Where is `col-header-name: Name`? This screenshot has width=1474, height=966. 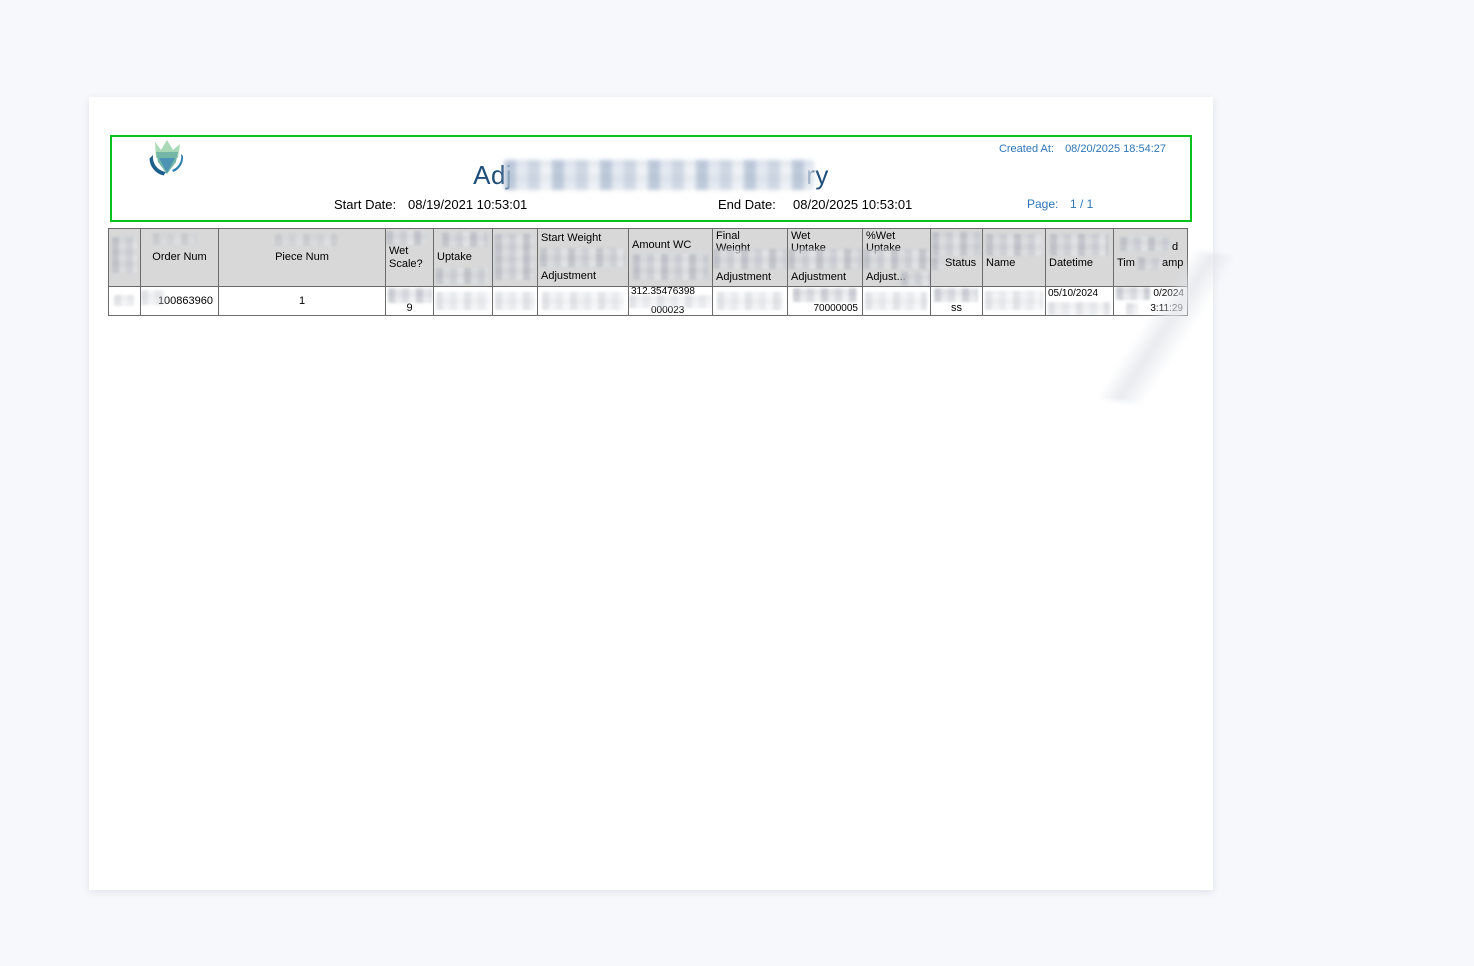
col-header-name: Name is located at coordinates (1014, 257).